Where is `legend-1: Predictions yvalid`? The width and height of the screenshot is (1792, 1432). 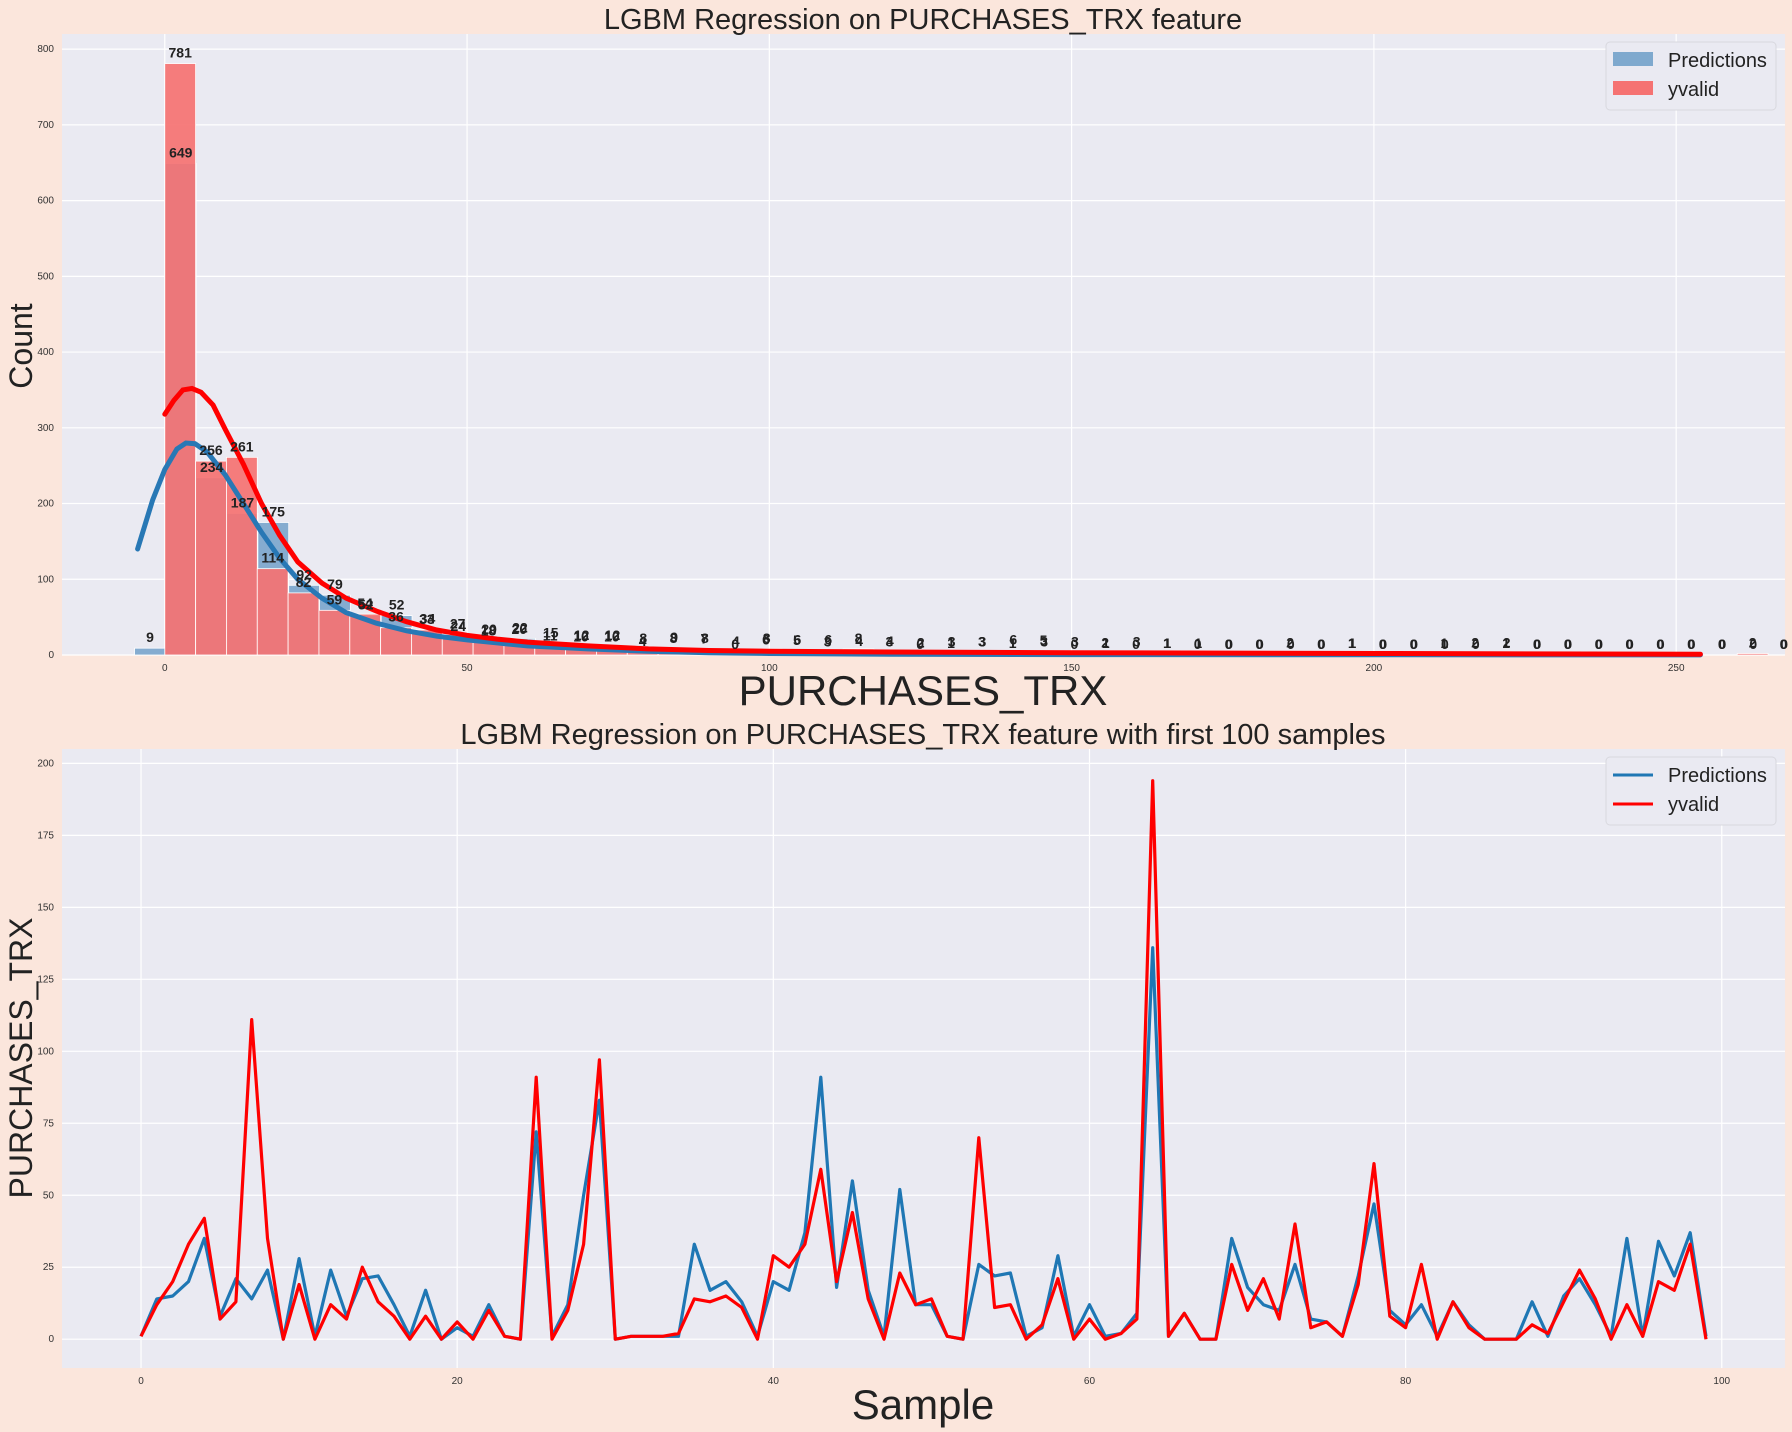 legend-1: Predictions yvalid is located at coordinates (1691, 76).